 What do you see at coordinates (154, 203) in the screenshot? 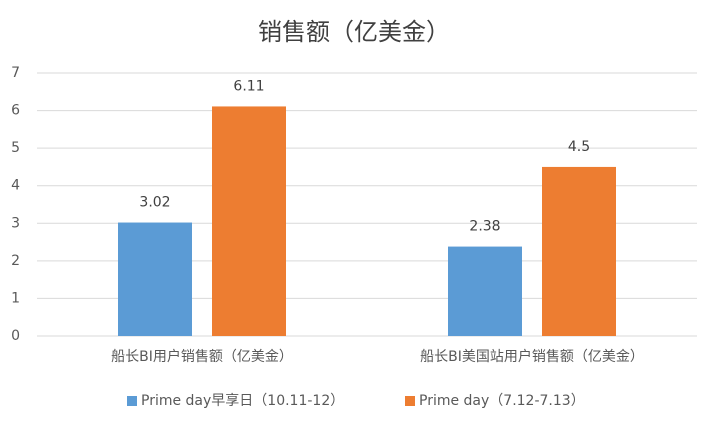
I see `value-label: 3.02` at bounding box center [154, 203].